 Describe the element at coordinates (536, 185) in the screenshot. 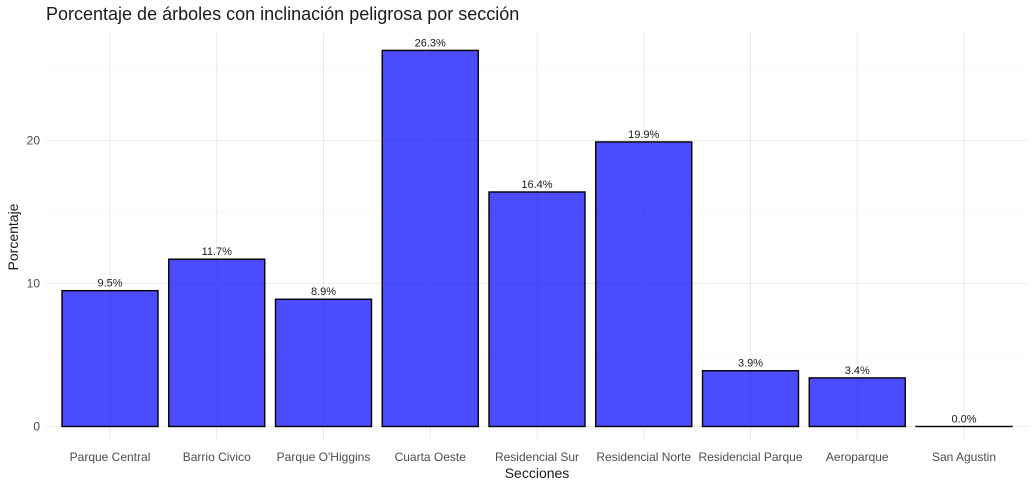

I see `bar-value-label: 16.4%` at that location.